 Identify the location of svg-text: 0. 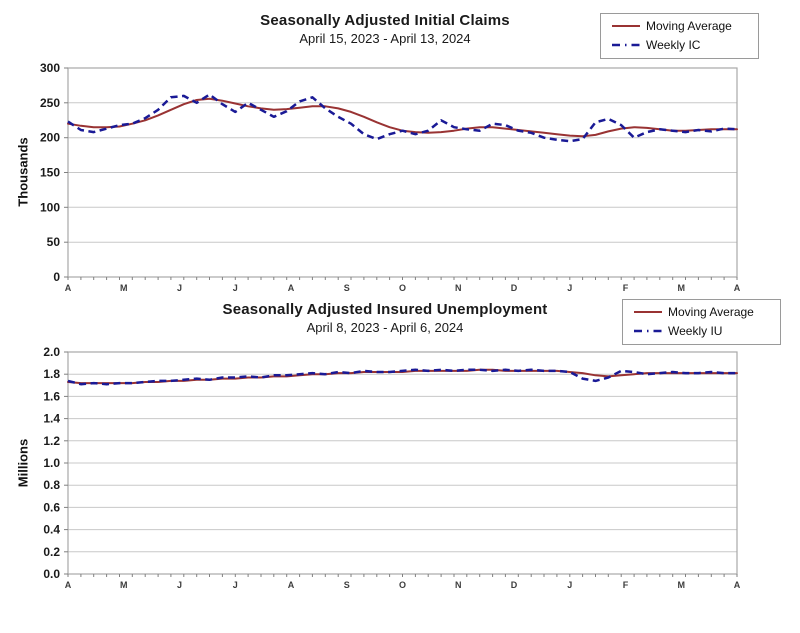
(56, 277).